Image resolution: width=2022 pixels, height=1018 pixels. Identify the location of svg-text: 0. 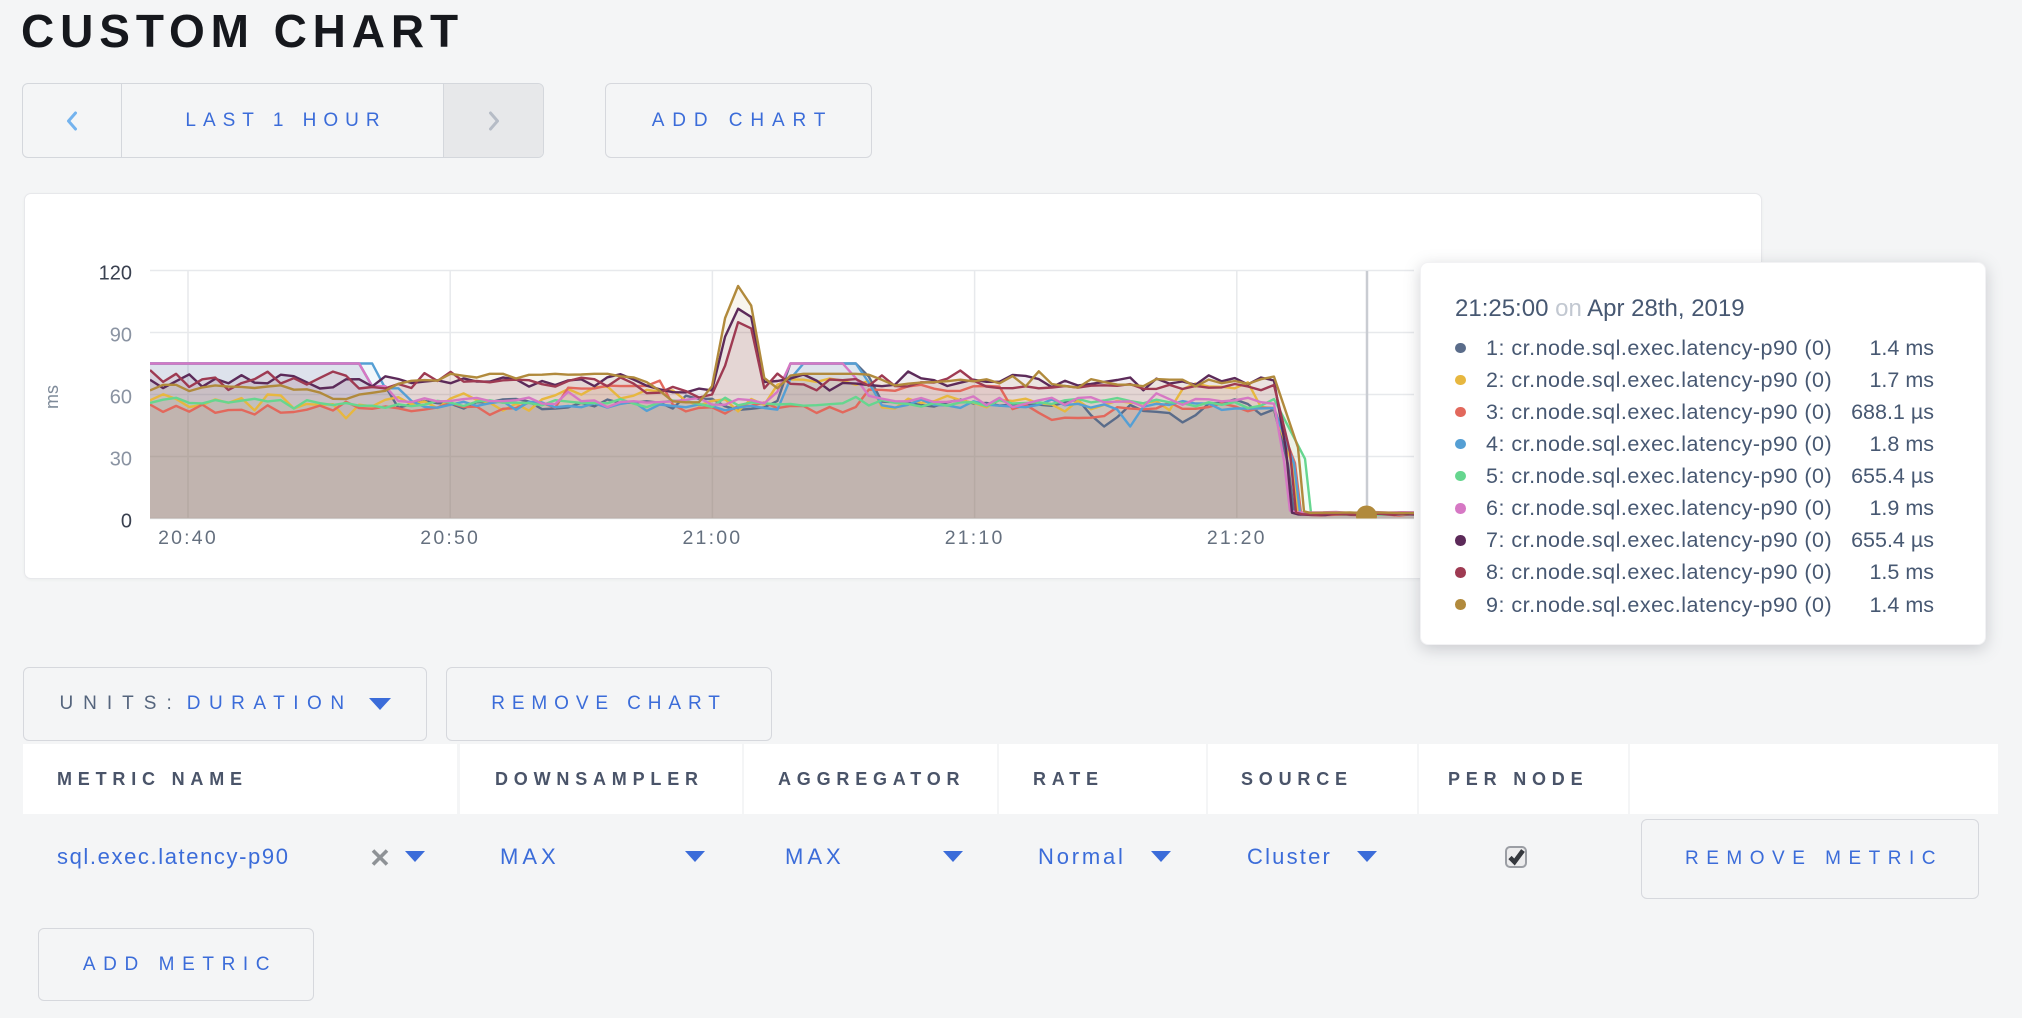
(126, 522).